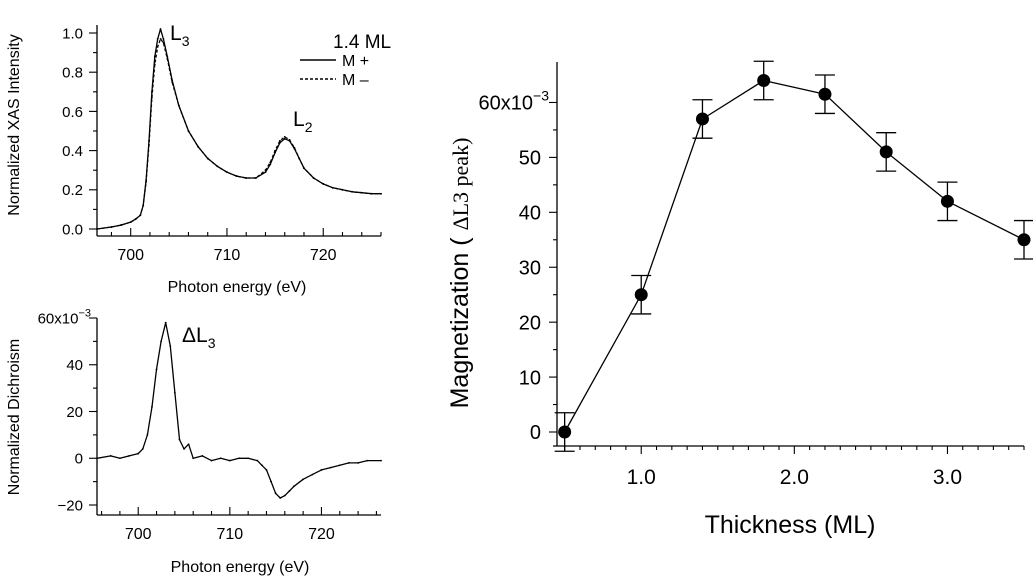  I want to click on dichroism-y-tick-label: −20, so click(70, 505).